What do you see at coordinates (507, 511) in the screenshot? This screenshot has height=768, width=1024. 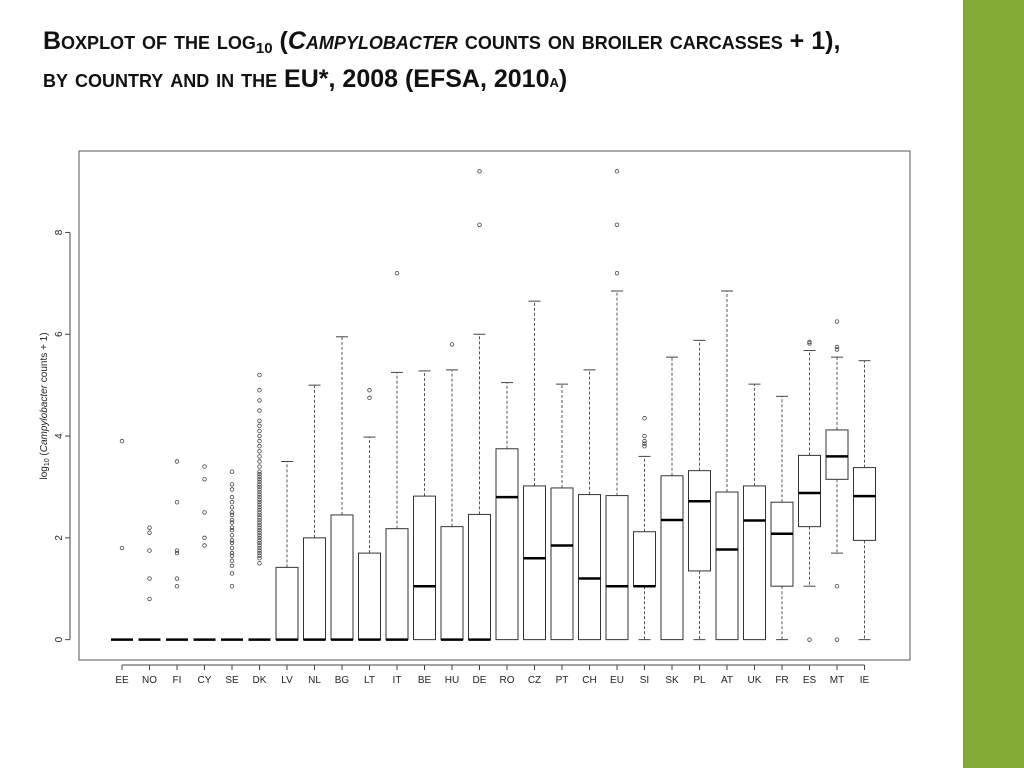 I see `box-ro` at bounding box center [507, 511].